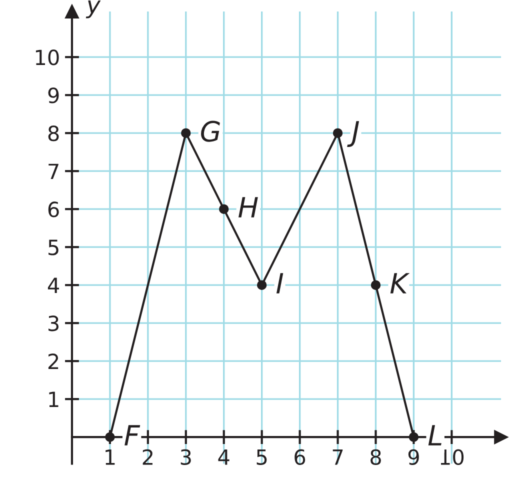 This screenshot has width=512, height=479. I want to click on x-tick-label: 5, so click(261, 458).